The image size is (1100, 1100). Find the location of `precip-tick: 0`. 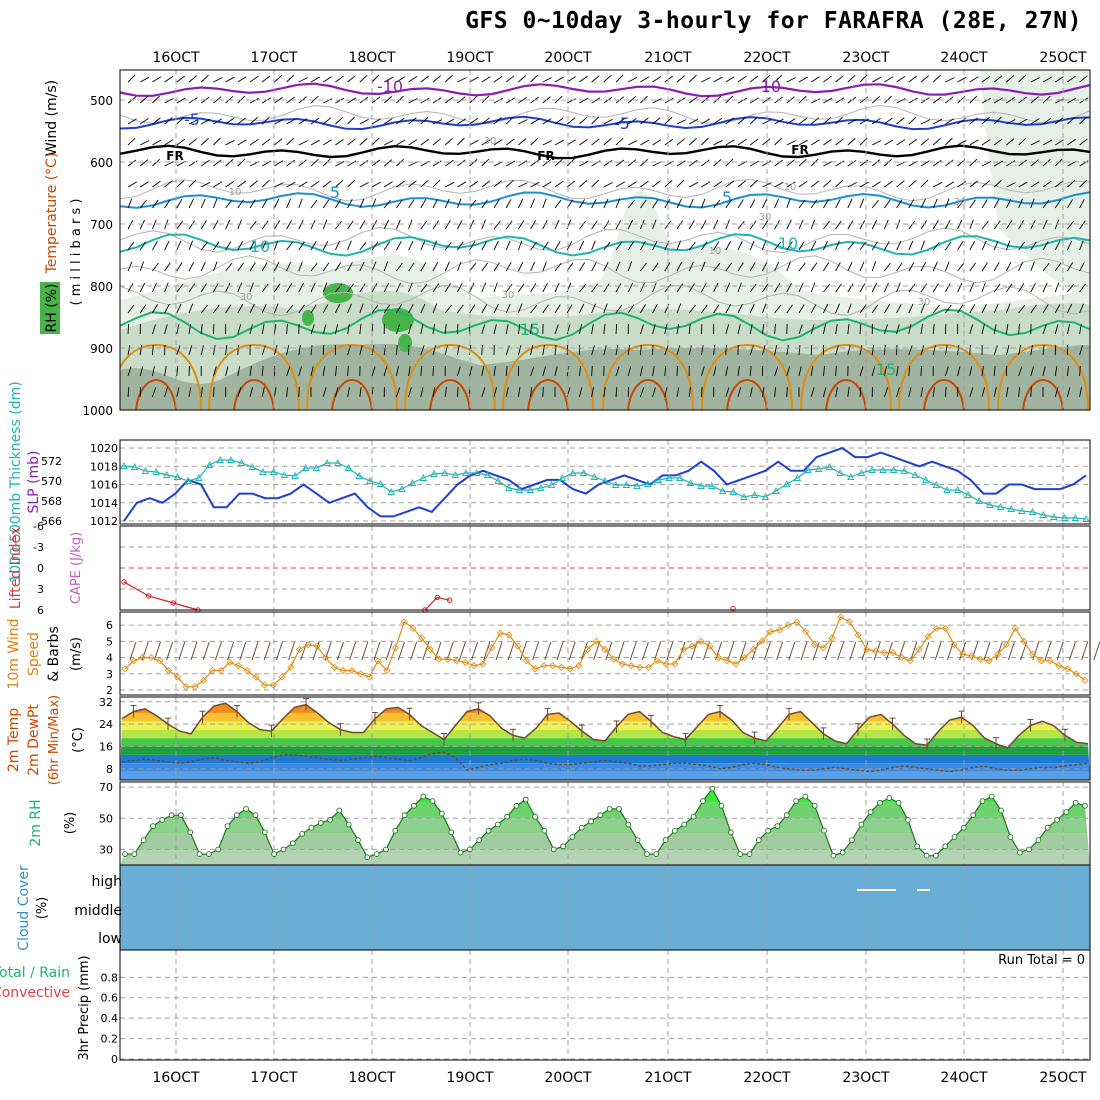

precip-tick: 0 is located at coordinates (114, 1059).